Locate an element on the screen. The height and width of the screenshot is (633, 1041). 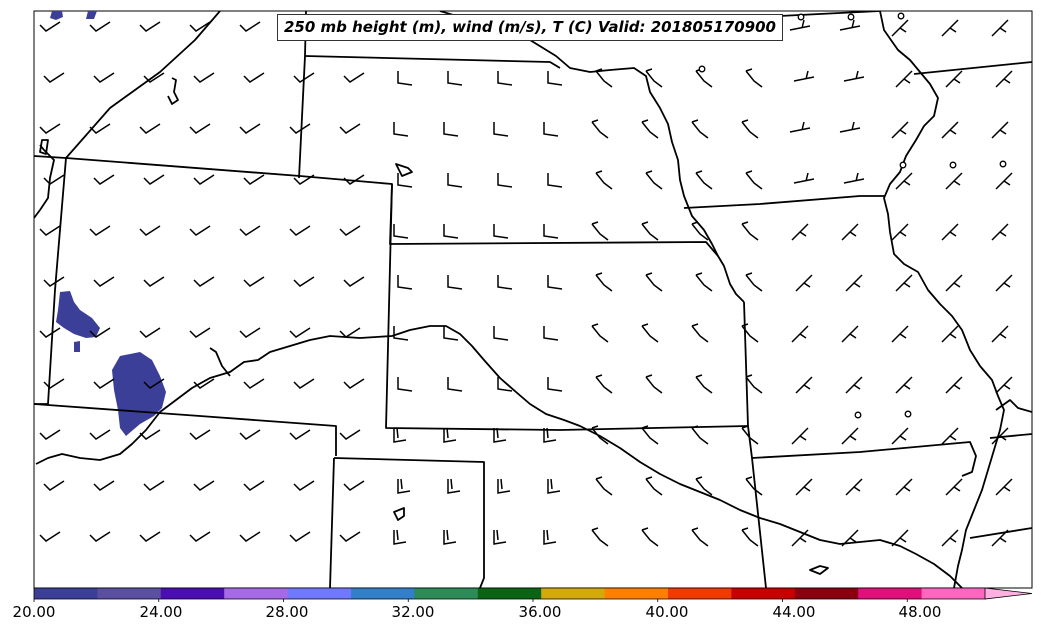
colorbar-extend-arrow is located at coordinates (1008, 593).